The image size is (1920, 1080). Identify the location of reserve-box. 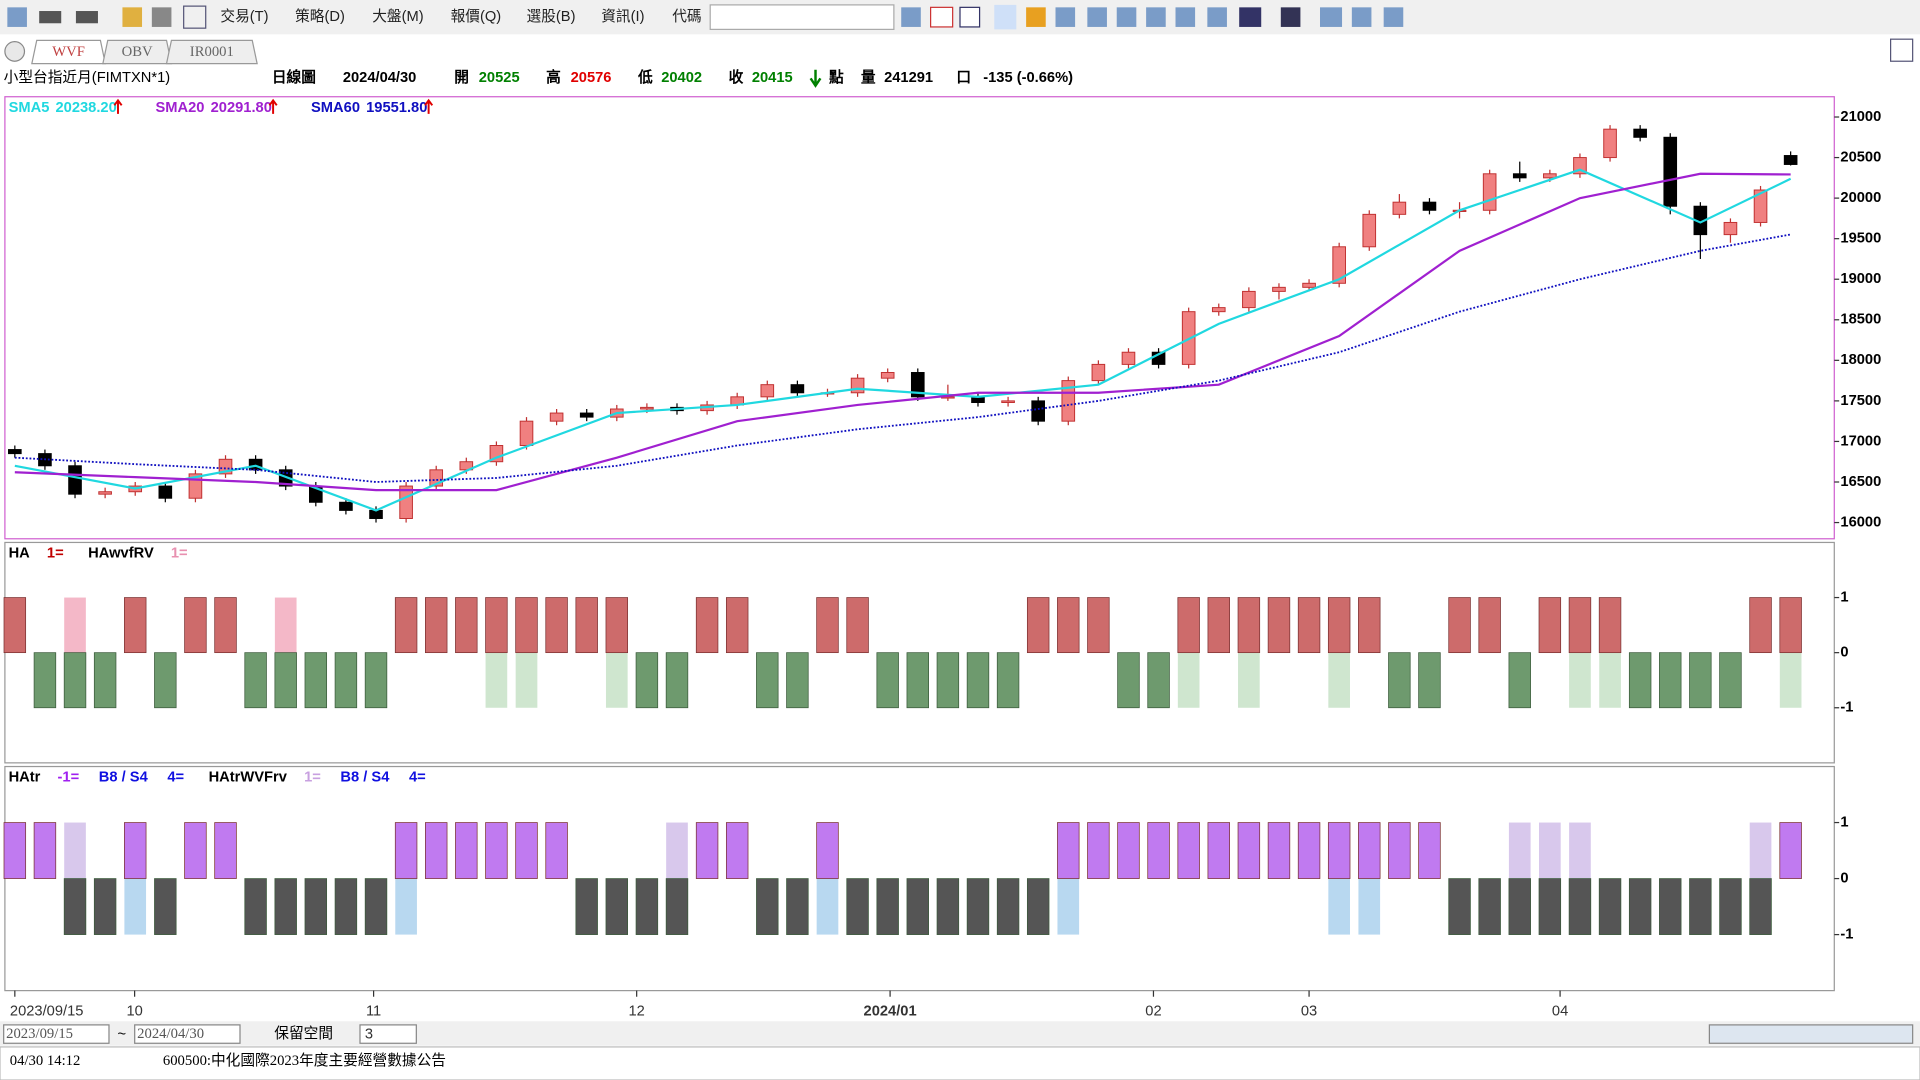
(388, 1034).